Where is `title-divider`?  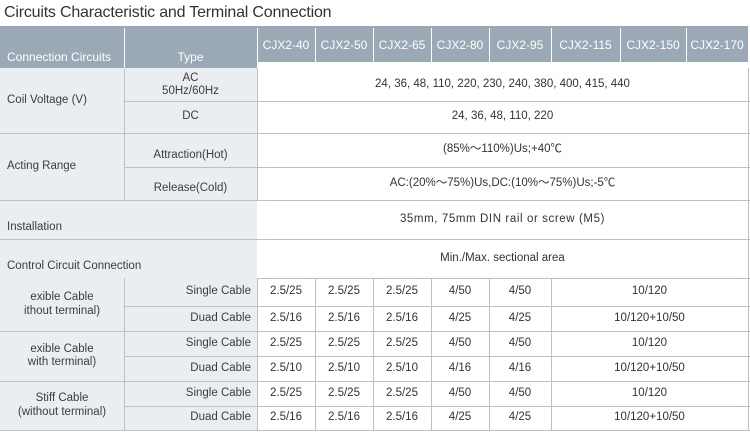 title-divider is located at coordinates (374, 27).